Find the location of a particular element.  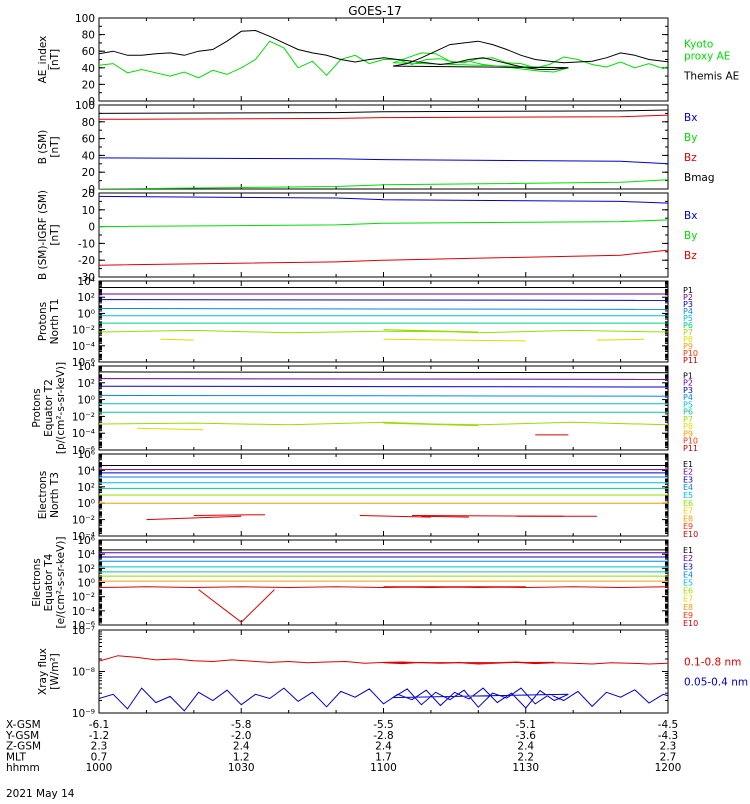

x-axis-row-label: MLT is located at coordinates (16, 757).